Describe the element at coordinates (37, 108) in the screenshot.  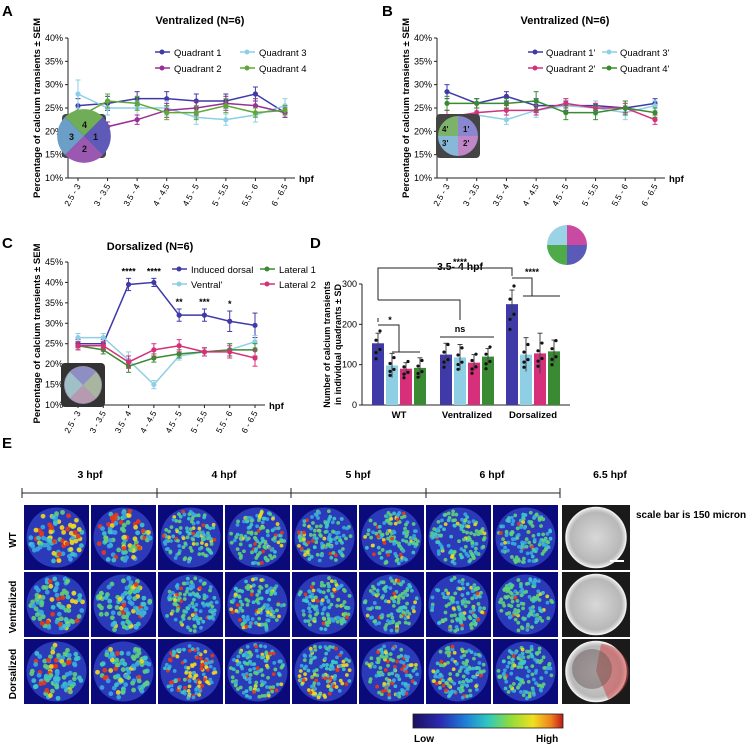
I see `chart-a-y-label: Percentage of calcium transients ± SEM` at that location.